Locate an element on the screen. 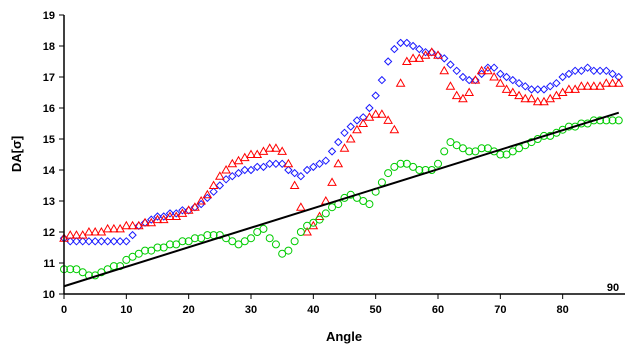 This screenshot has height=348, width=628. y-tick-label: 10 is located at coordinates (49, 295).